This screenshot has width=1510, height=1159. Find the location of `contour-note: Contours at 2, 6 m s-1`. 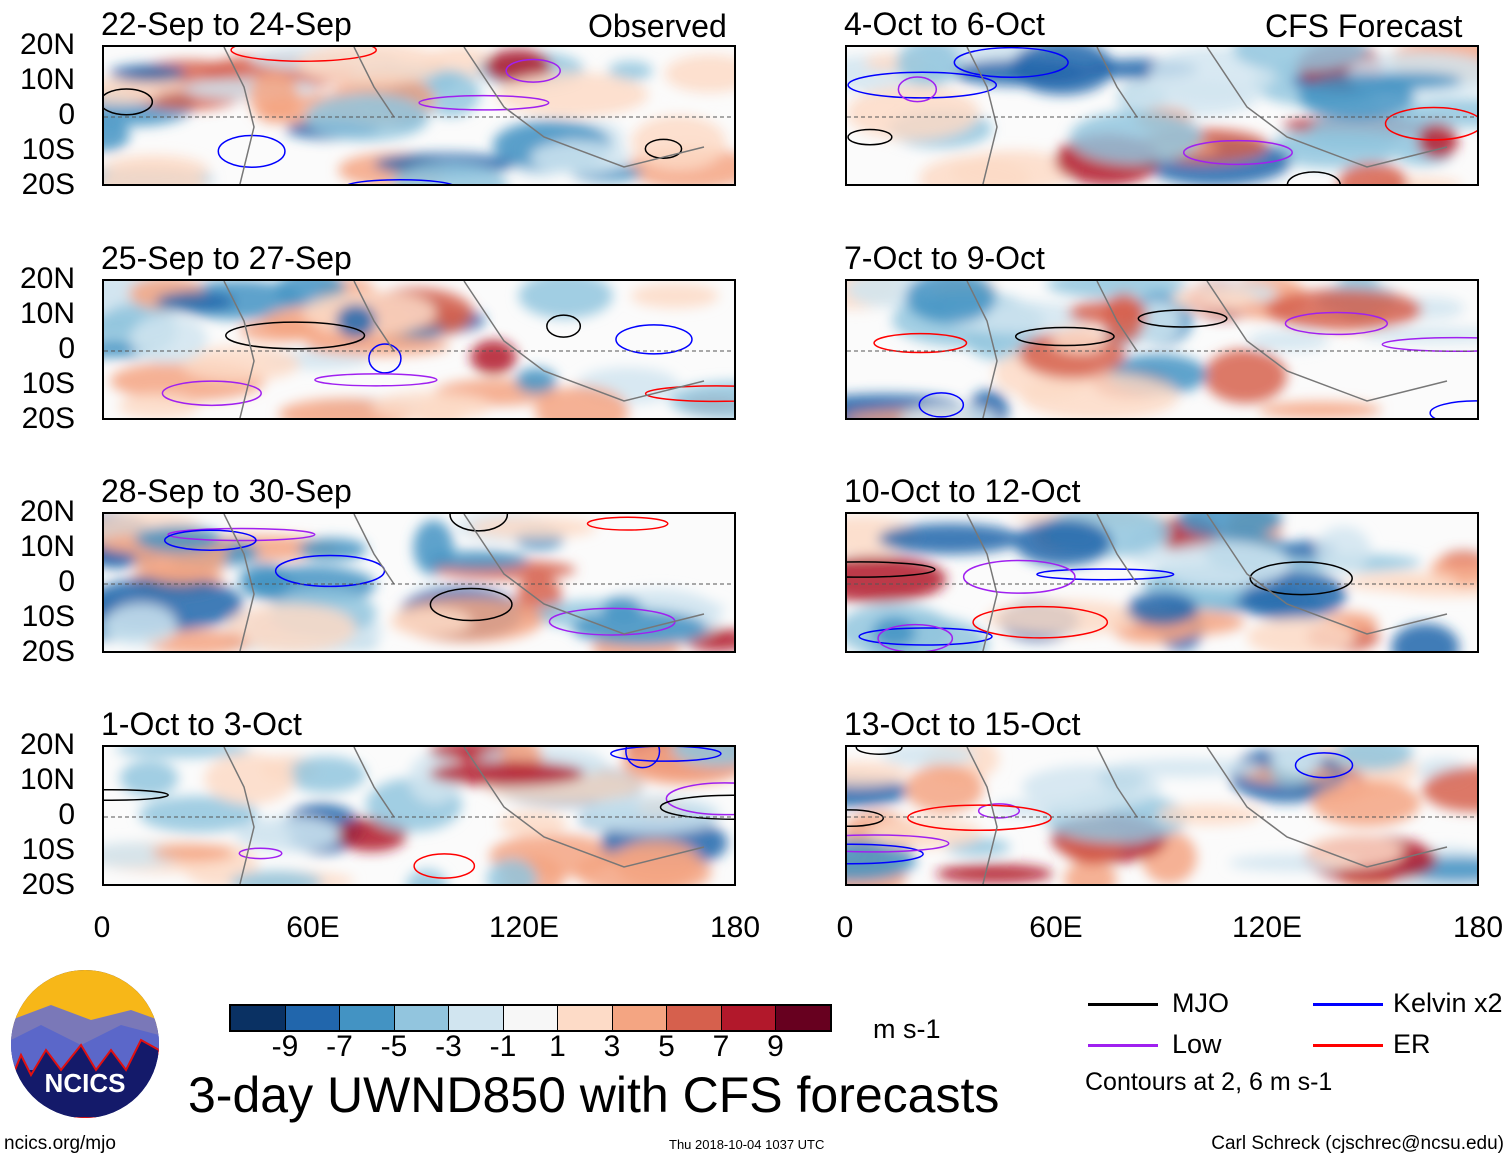

contour-note: Contours at 2, 6 m s-1 is located at coordinates (1209, 1082).